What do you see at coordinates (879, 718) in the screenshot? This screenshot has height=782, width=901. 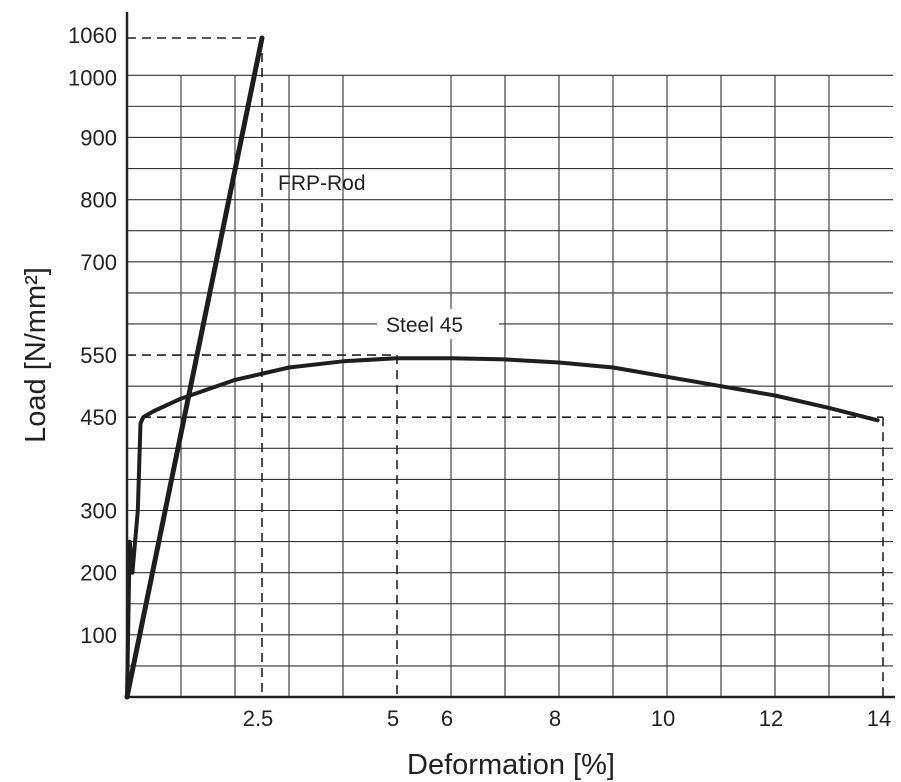 I see `x-tick-label: 14` at bounding box center [879, 718].